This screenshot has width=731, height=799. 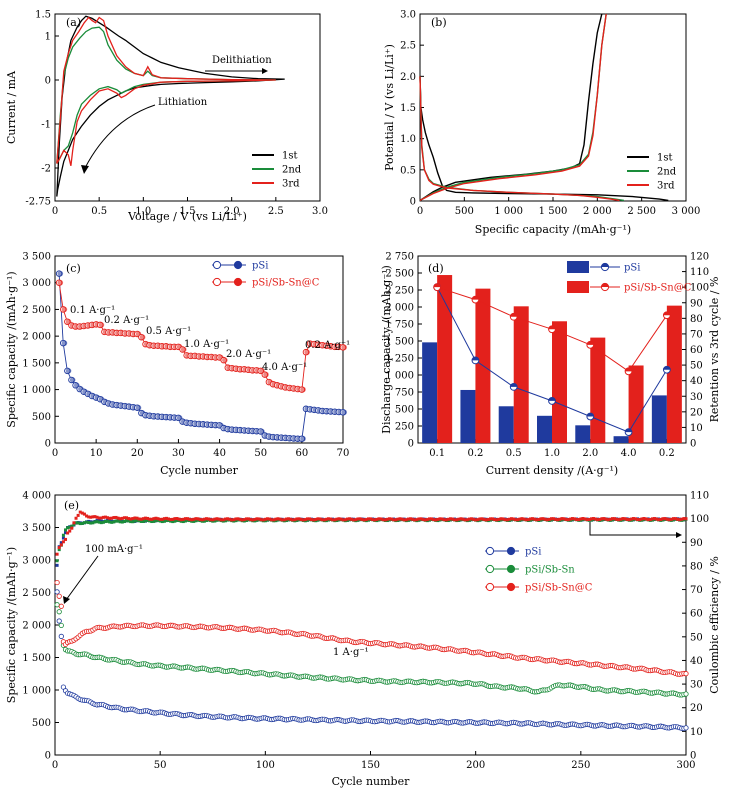 What do you see at coordinates (667, 172) in the screenshot?
I see `legend-label: 2nd` at bounding box center [667, 172].